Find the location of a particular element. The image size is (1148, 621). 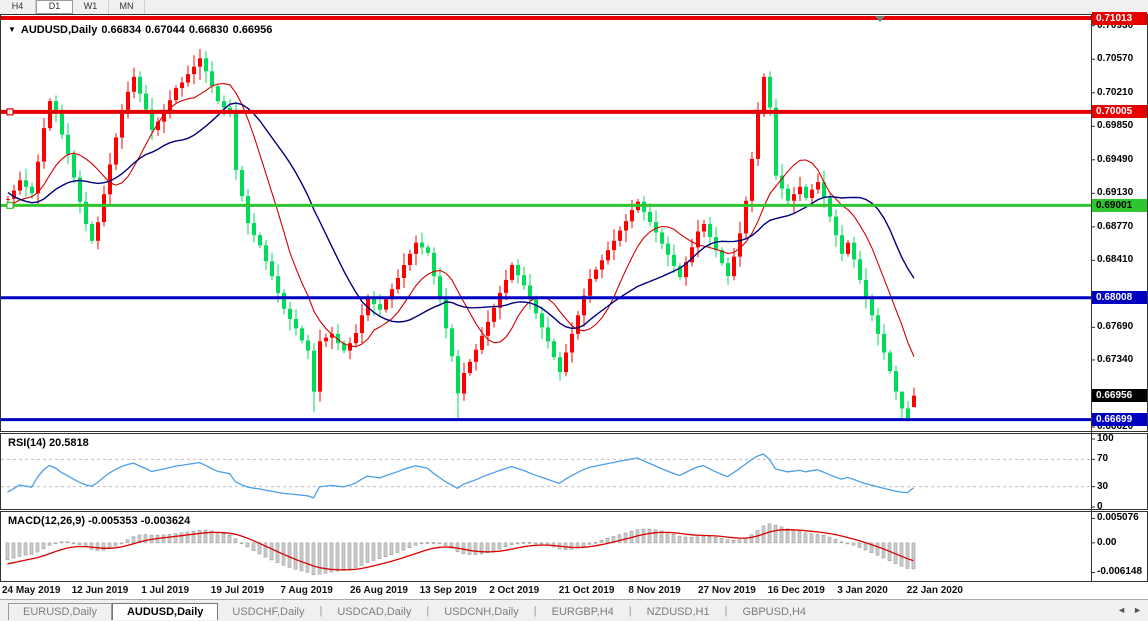

price-tick-0.70210: 0.70210 is located at coordinates (1115, 92).